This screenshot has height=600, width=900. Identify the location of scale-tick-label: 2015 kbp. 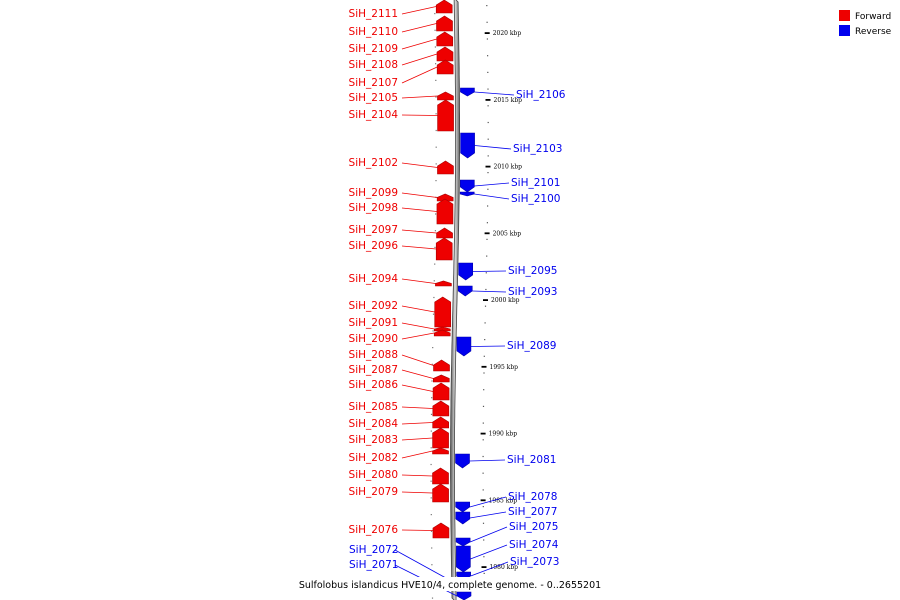
(508, 100).